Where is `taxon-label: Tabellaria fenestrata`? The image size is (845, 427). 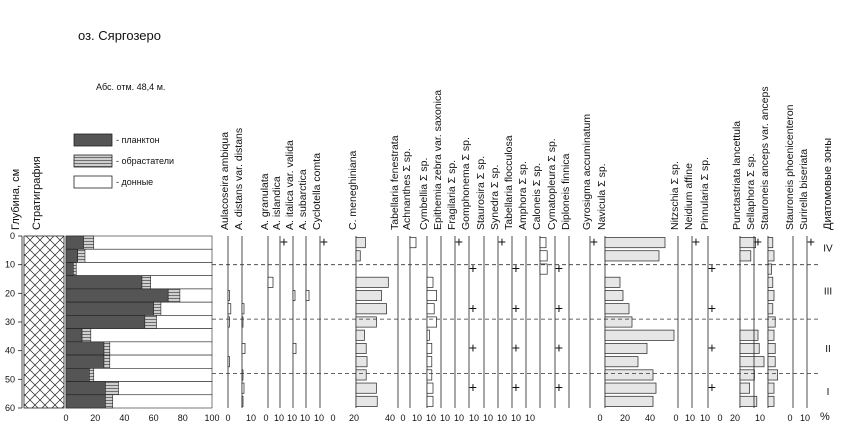
taxon-label: Tabellaria fenestrata is located at coordinates (395, 182).